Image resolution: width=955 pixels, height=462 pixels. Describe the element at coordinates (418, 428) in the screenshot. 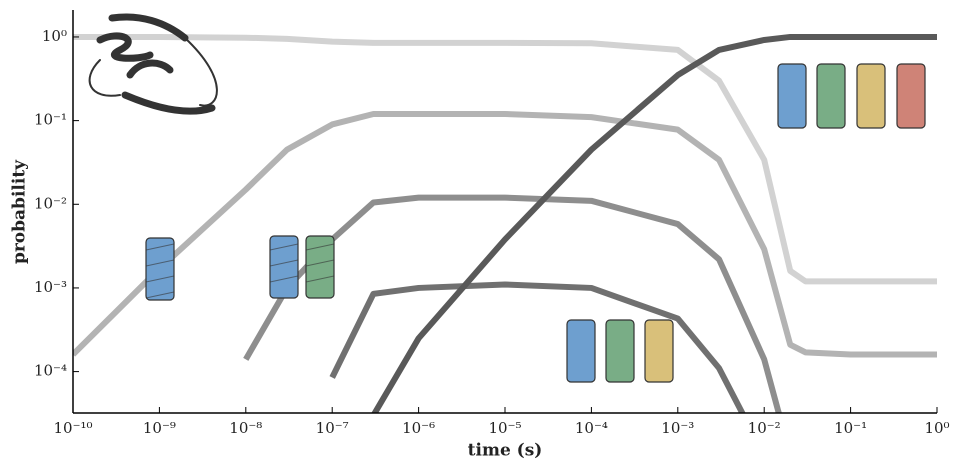

I see `x-tick-label: 10⁻⁶` at that location.